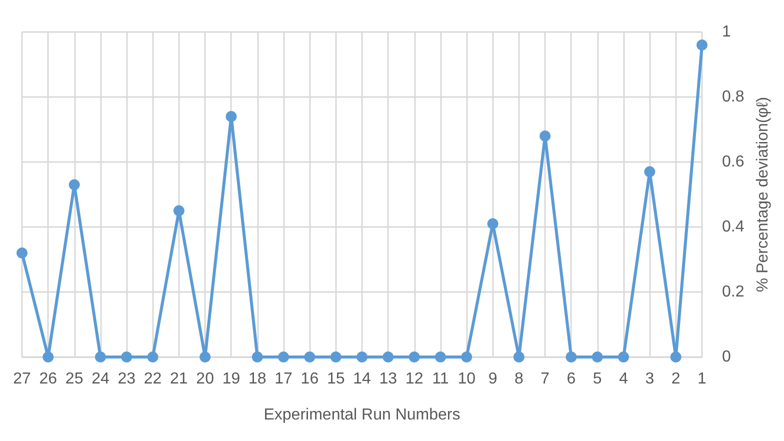 The width and height of the screenshot is (784, 441). Describe the element at coordinates (101, 379) in the screenshot. I see `x-tick-label: 24` at that location.